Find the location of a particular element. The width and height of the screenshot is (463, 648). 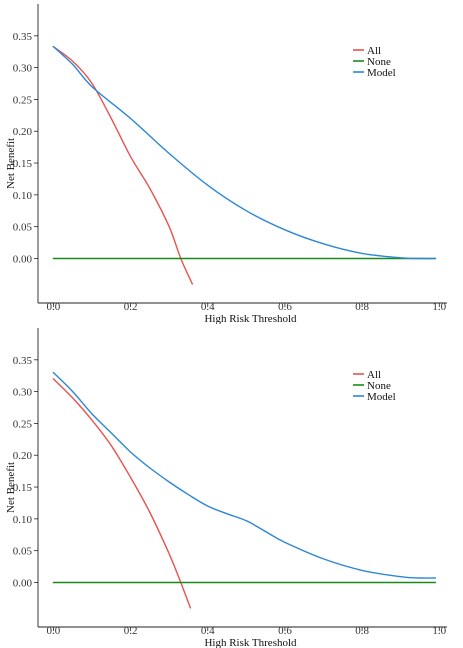

chart2-y-axis-title: Net Benefit is located at coordinates (11, 487).